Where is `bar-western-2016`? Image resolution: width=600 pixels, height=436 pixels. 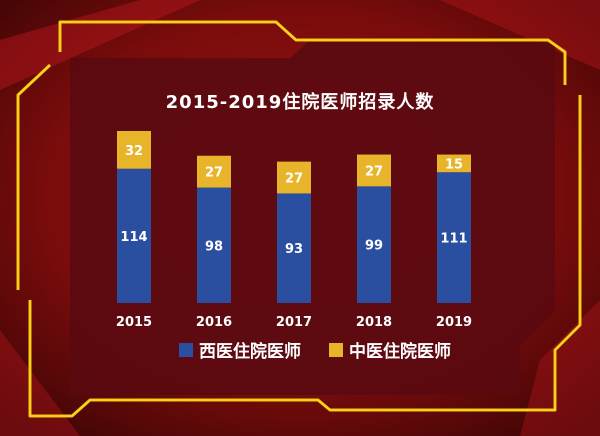
bar-western-2016 is located at coordinates (214, 245).